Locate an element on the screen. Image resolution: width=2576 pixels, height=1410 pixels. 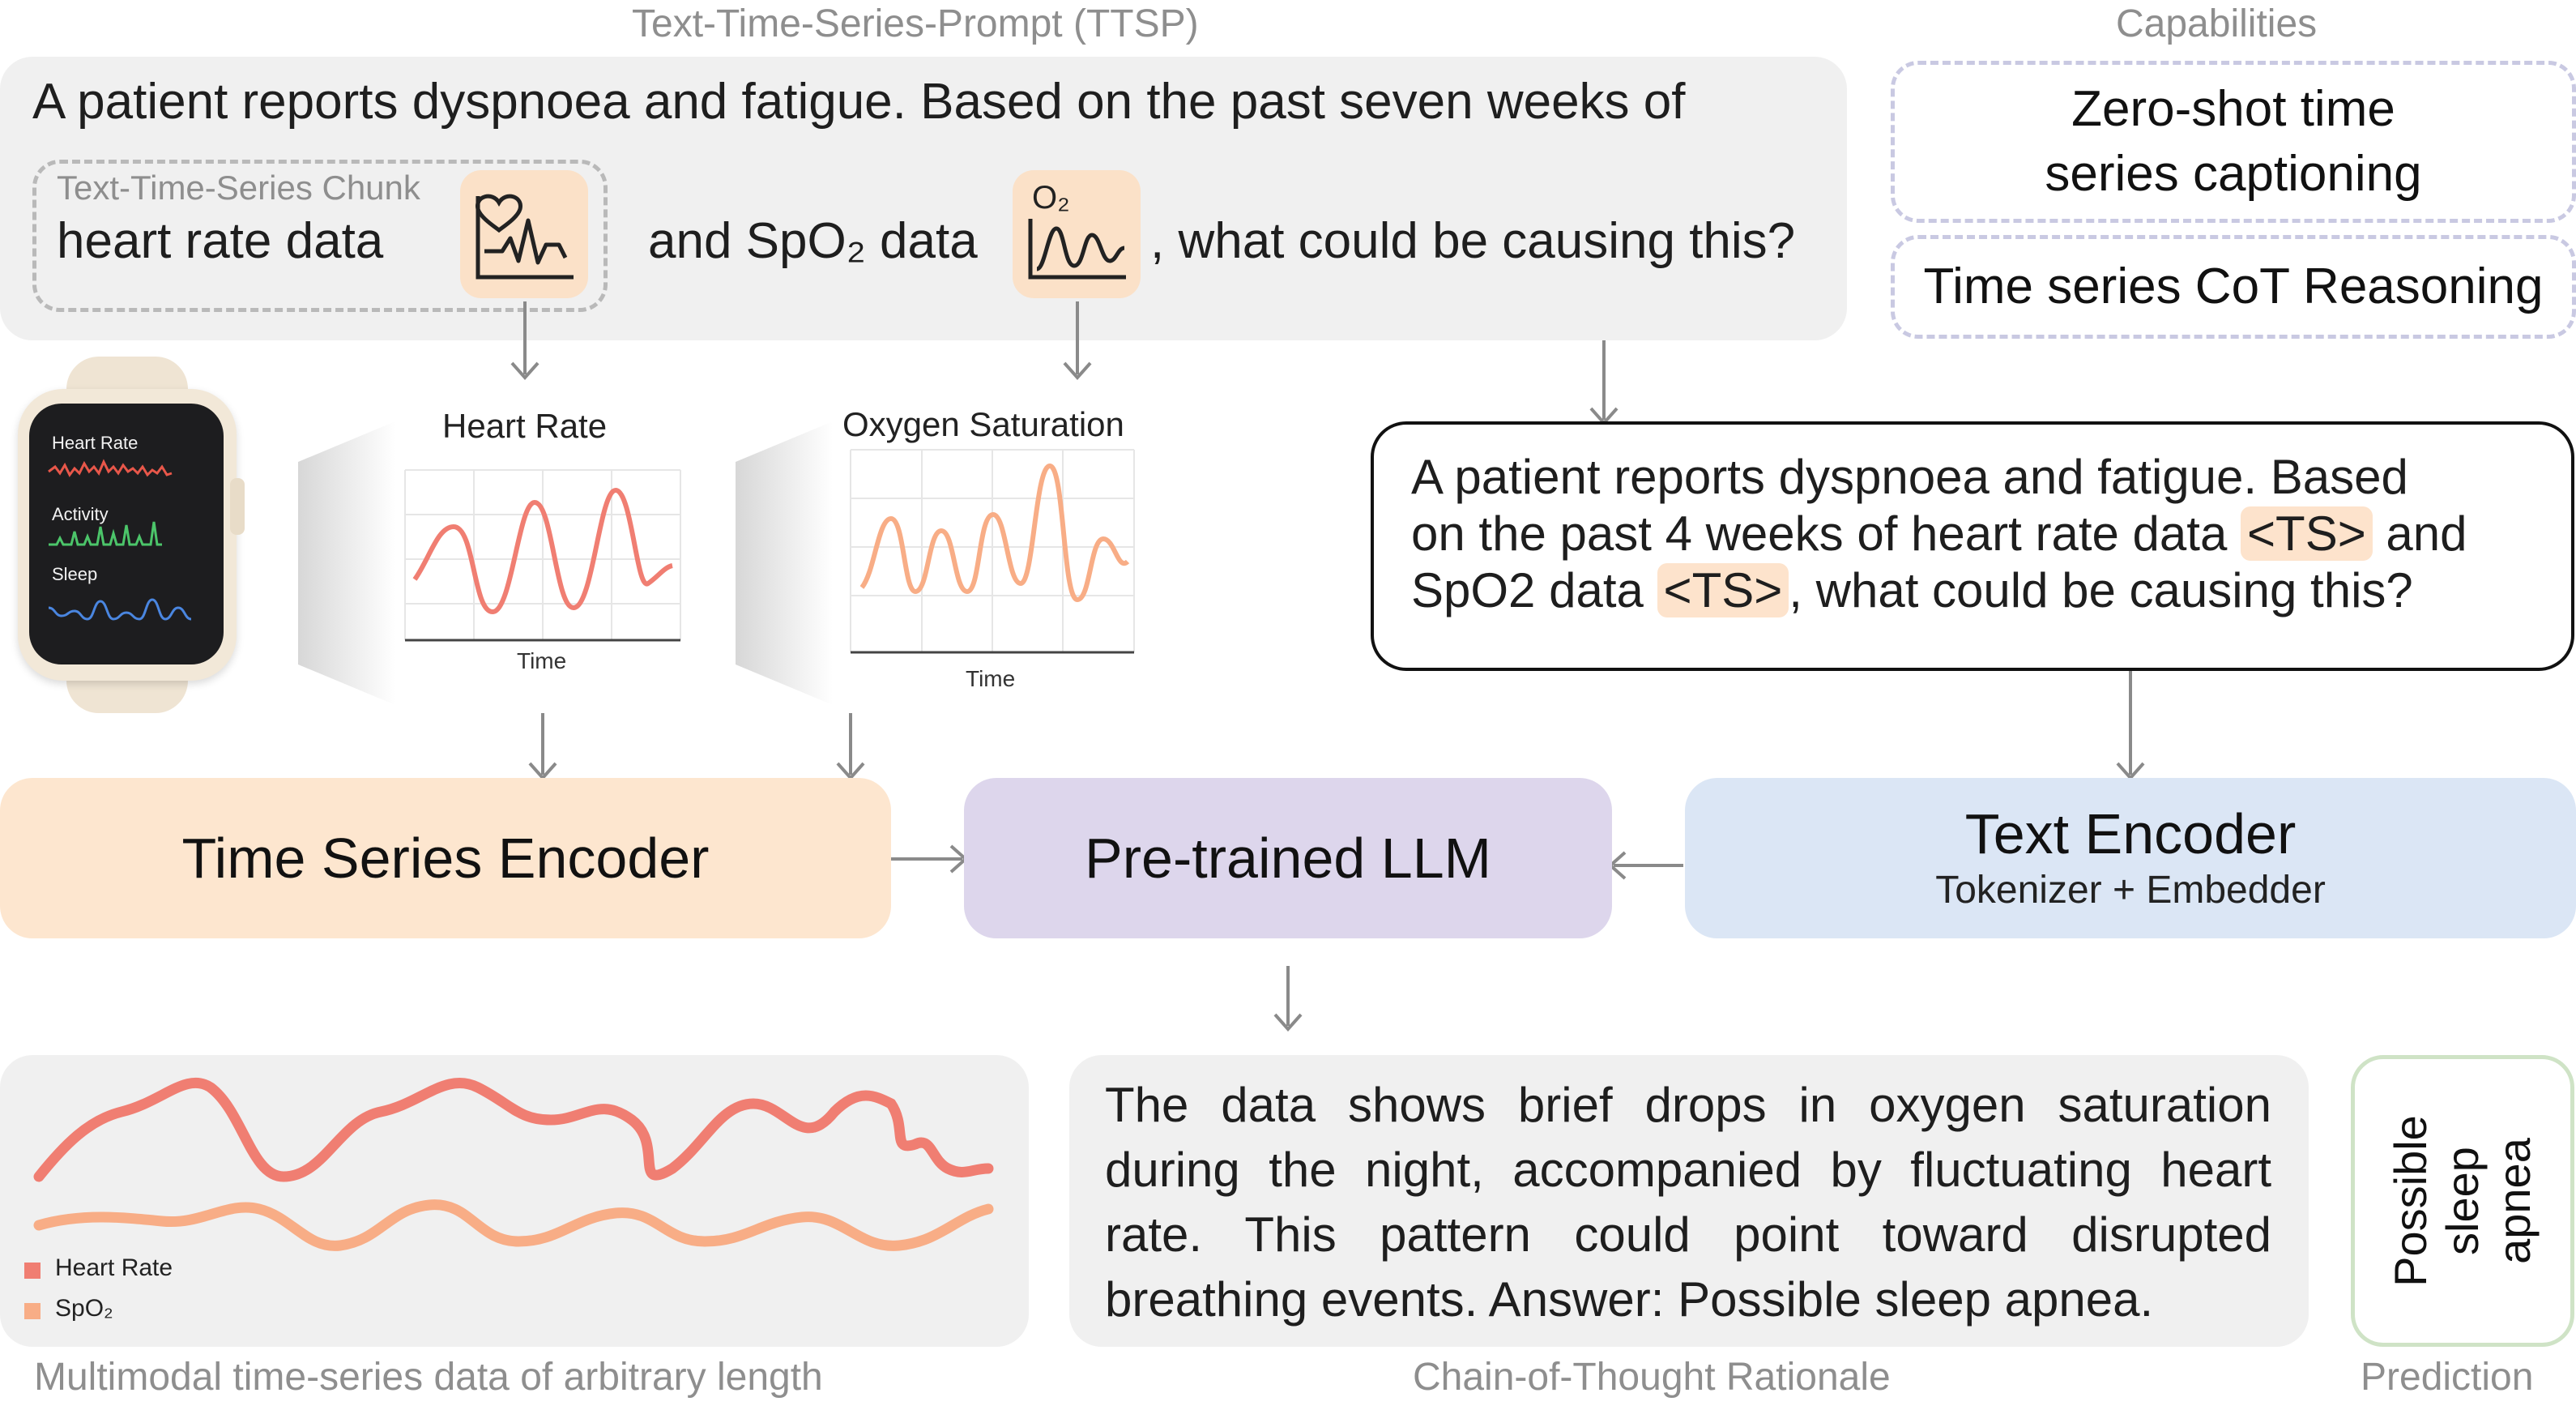
legend-hr-swatch is located at coordinates (32, 1271).